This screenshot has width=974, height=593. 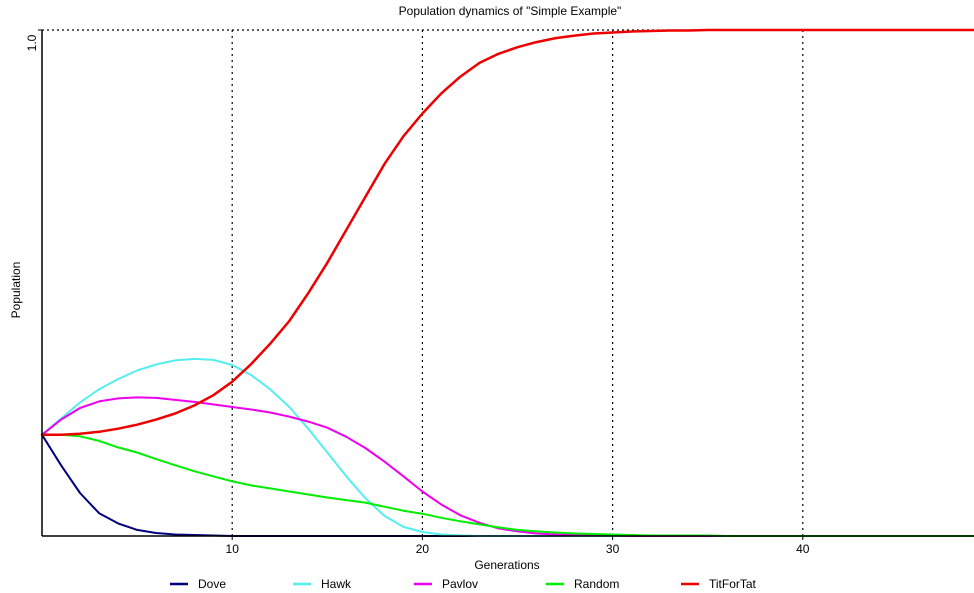 What do you see at coordinates (518, 546) in the screenshot?
I see `x-tick-labels: 10 20 30 40` at bounding box center [518, 546].